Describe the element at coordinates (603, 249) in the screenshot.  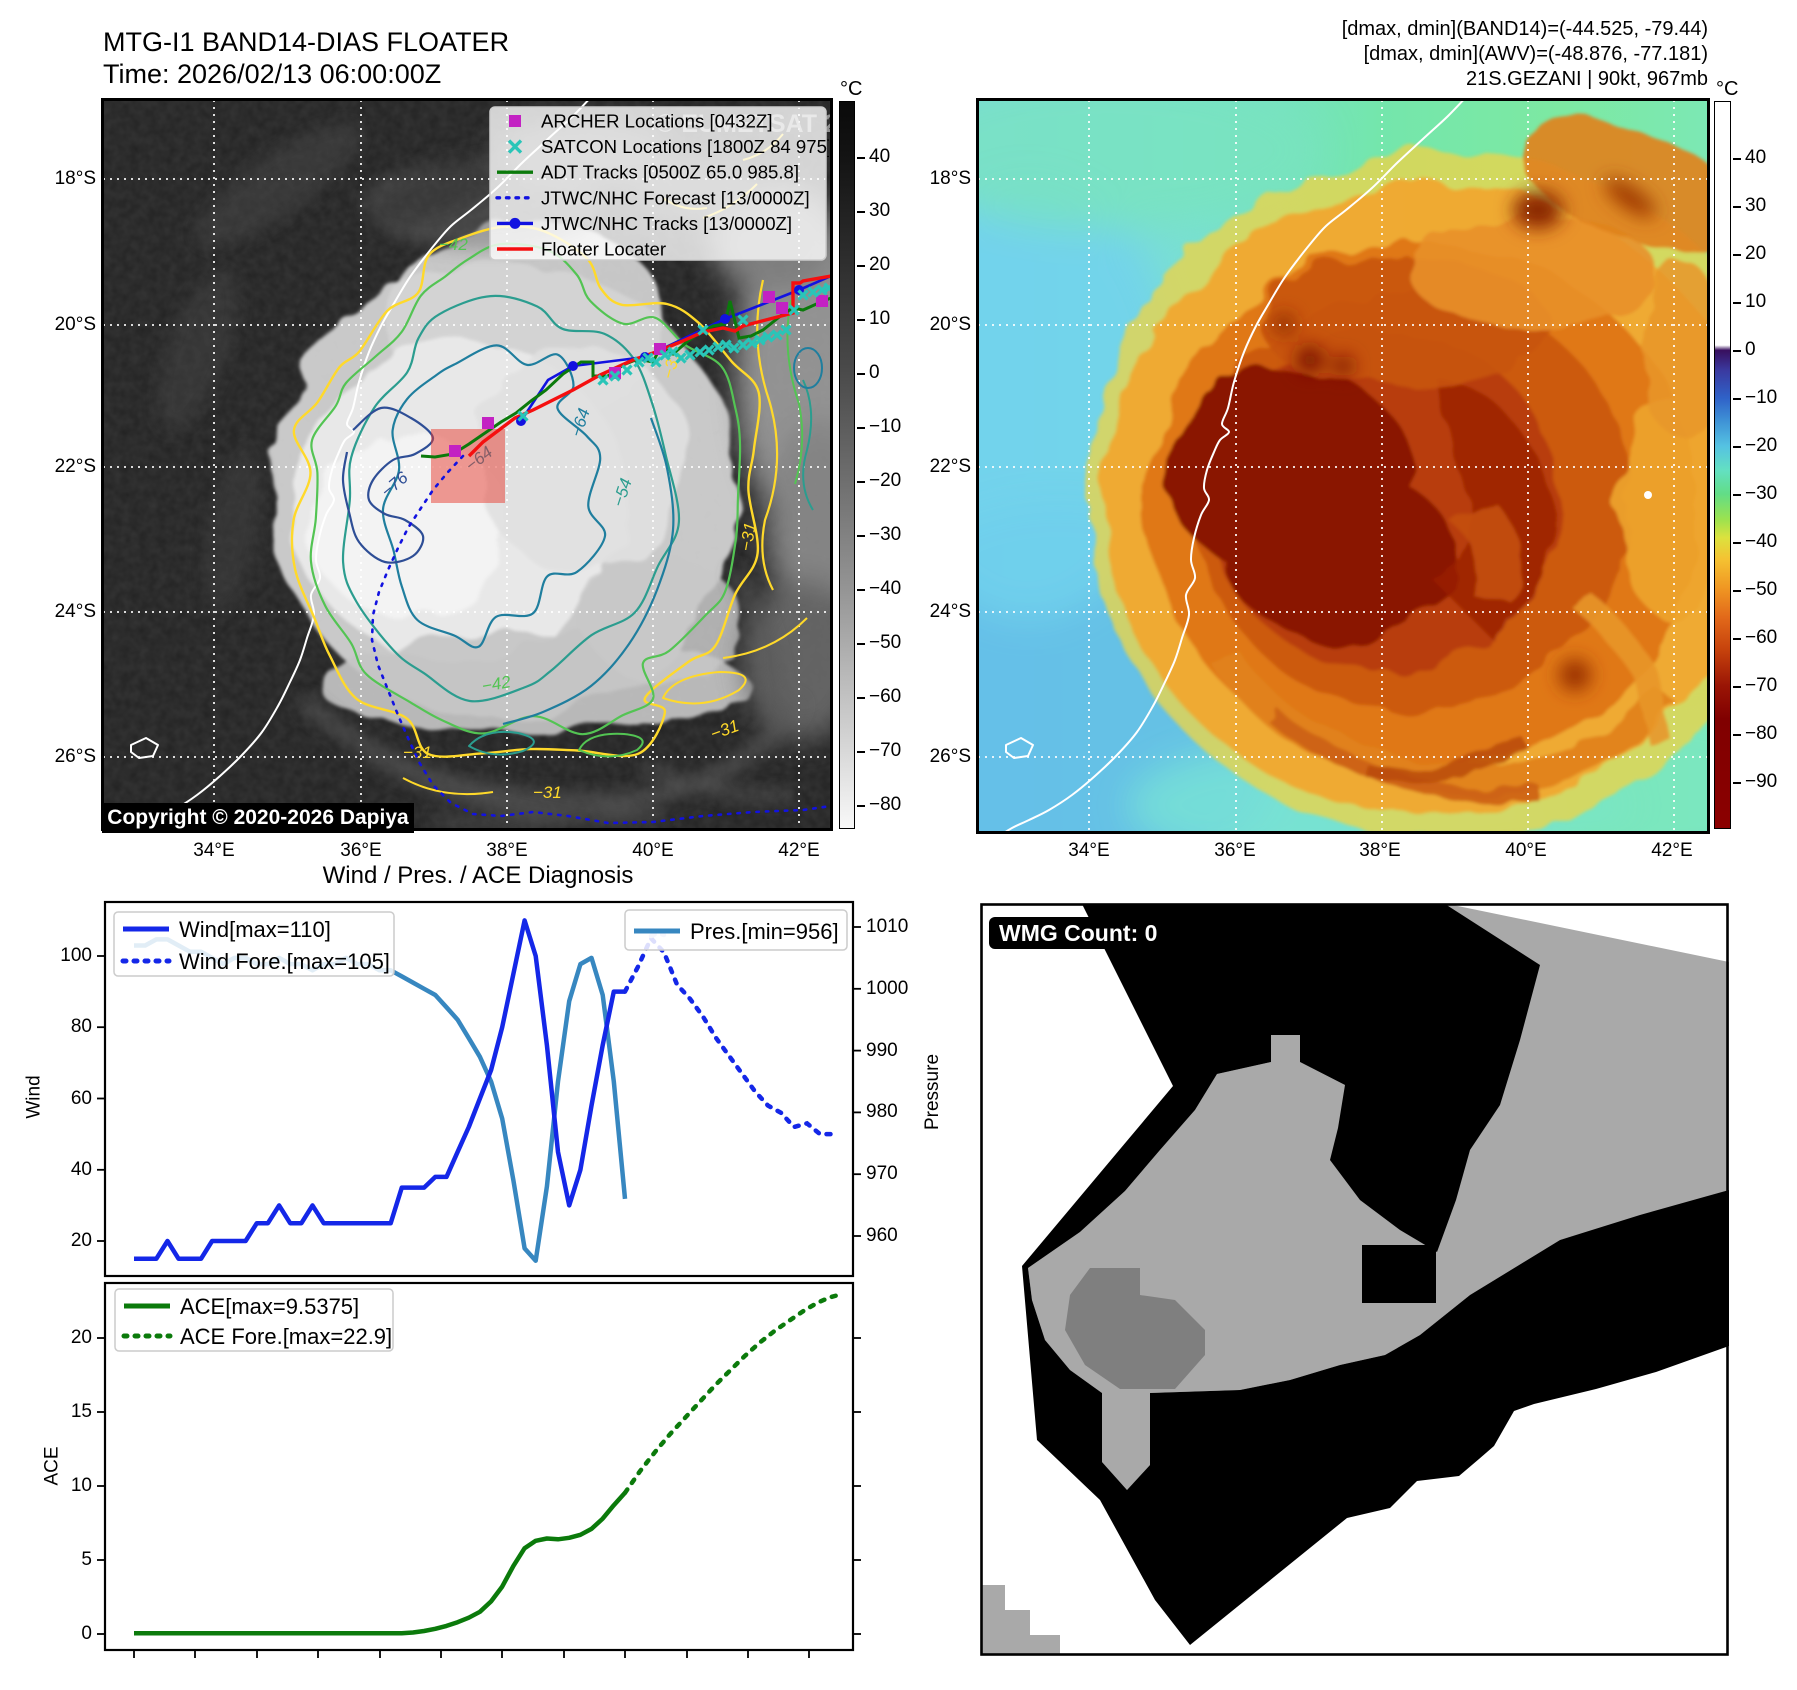
I see `svg-text: Floater Locater` at that location.